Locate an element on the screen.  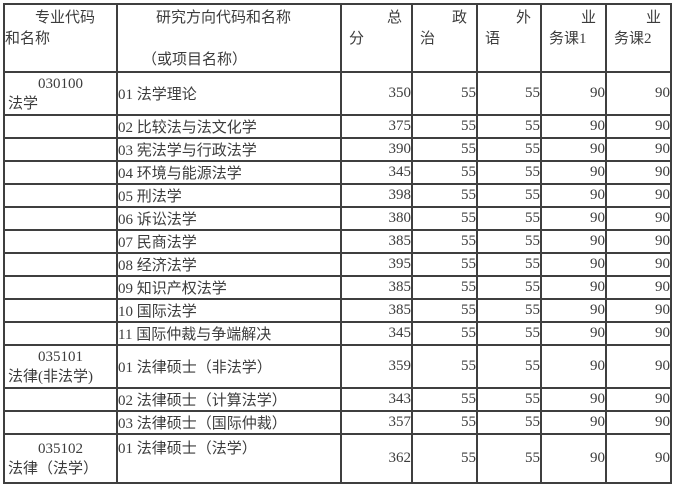
header-course2-line2: 务课2 is located at coordinates (633, 39).